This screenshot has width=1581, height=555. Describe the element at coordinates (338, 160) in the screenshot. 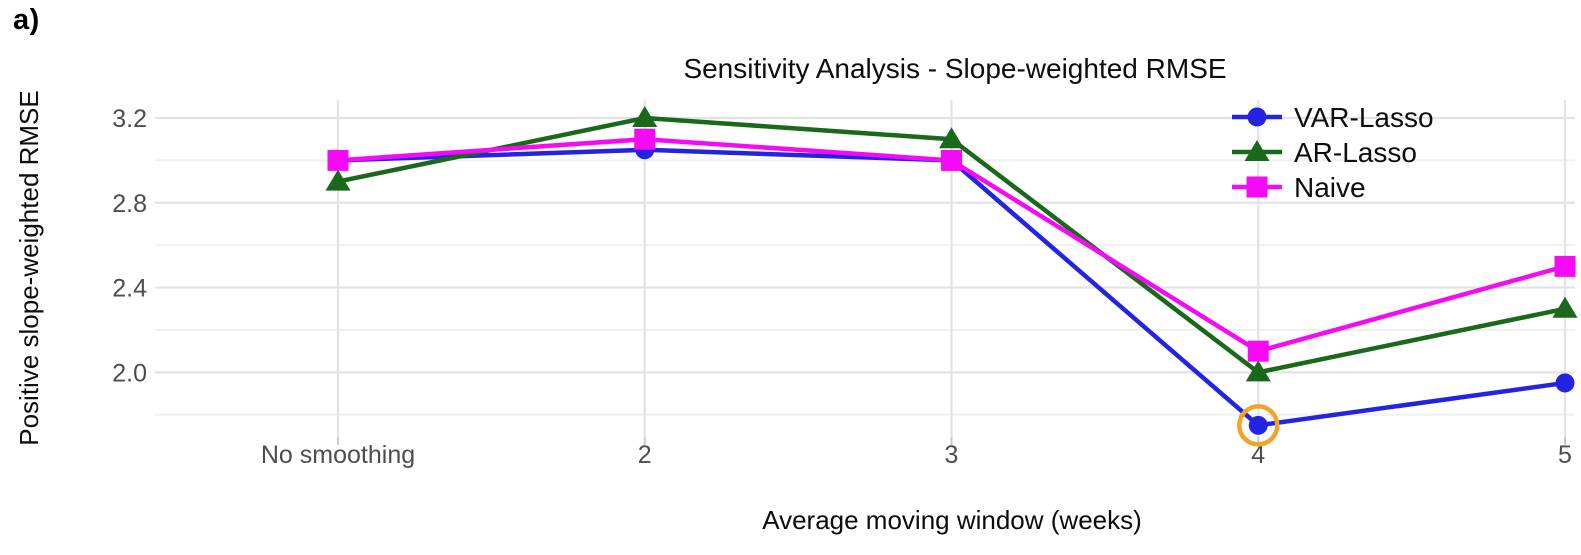

I see `data-point-Naive-No smoothing` at that location.